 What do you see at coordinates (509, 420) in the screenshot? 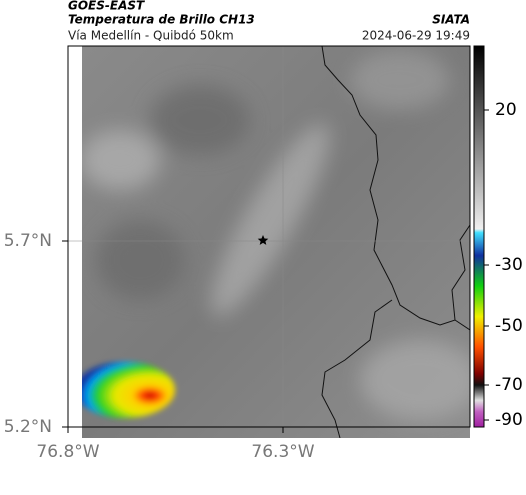
I see `colorbar-label: -90` at bounding box center [509, 420].